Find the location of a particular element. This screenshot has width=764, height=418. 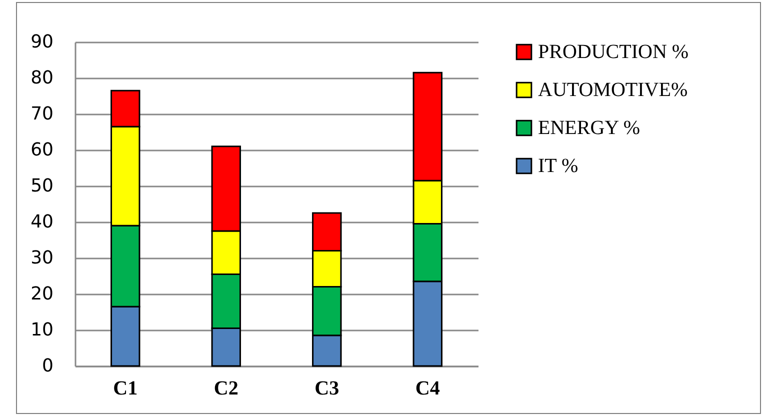

y-tick-label: 50 is located at coordinates (42, 186).